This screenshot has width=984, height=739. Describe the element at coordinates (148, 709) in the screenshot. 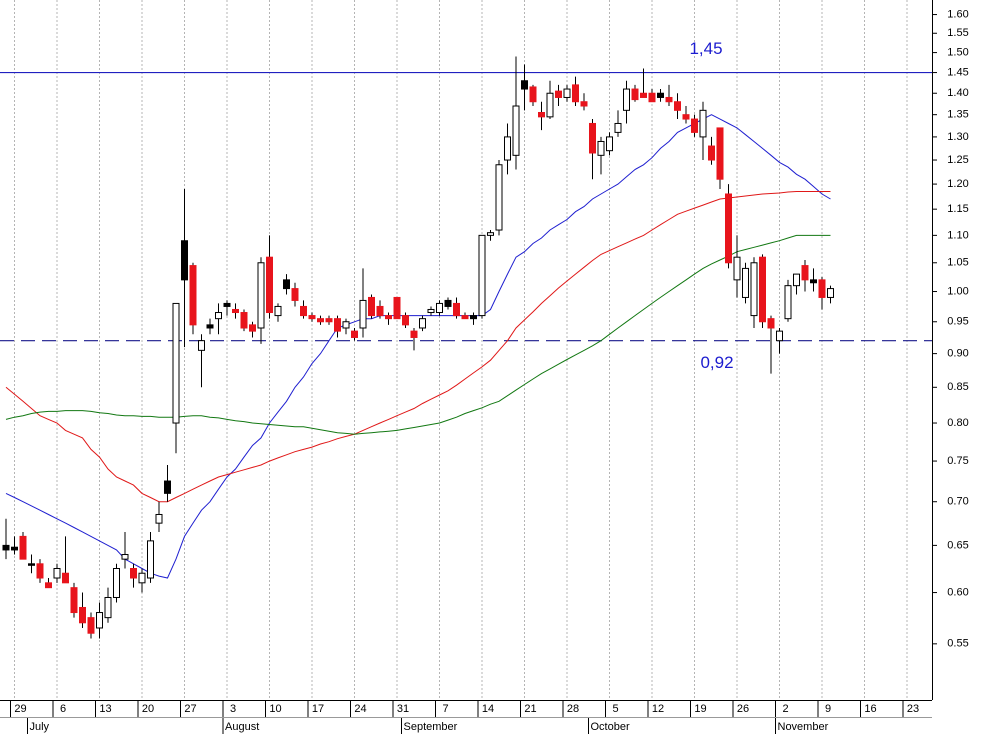

I see `x-tick-label: 20` at that location.